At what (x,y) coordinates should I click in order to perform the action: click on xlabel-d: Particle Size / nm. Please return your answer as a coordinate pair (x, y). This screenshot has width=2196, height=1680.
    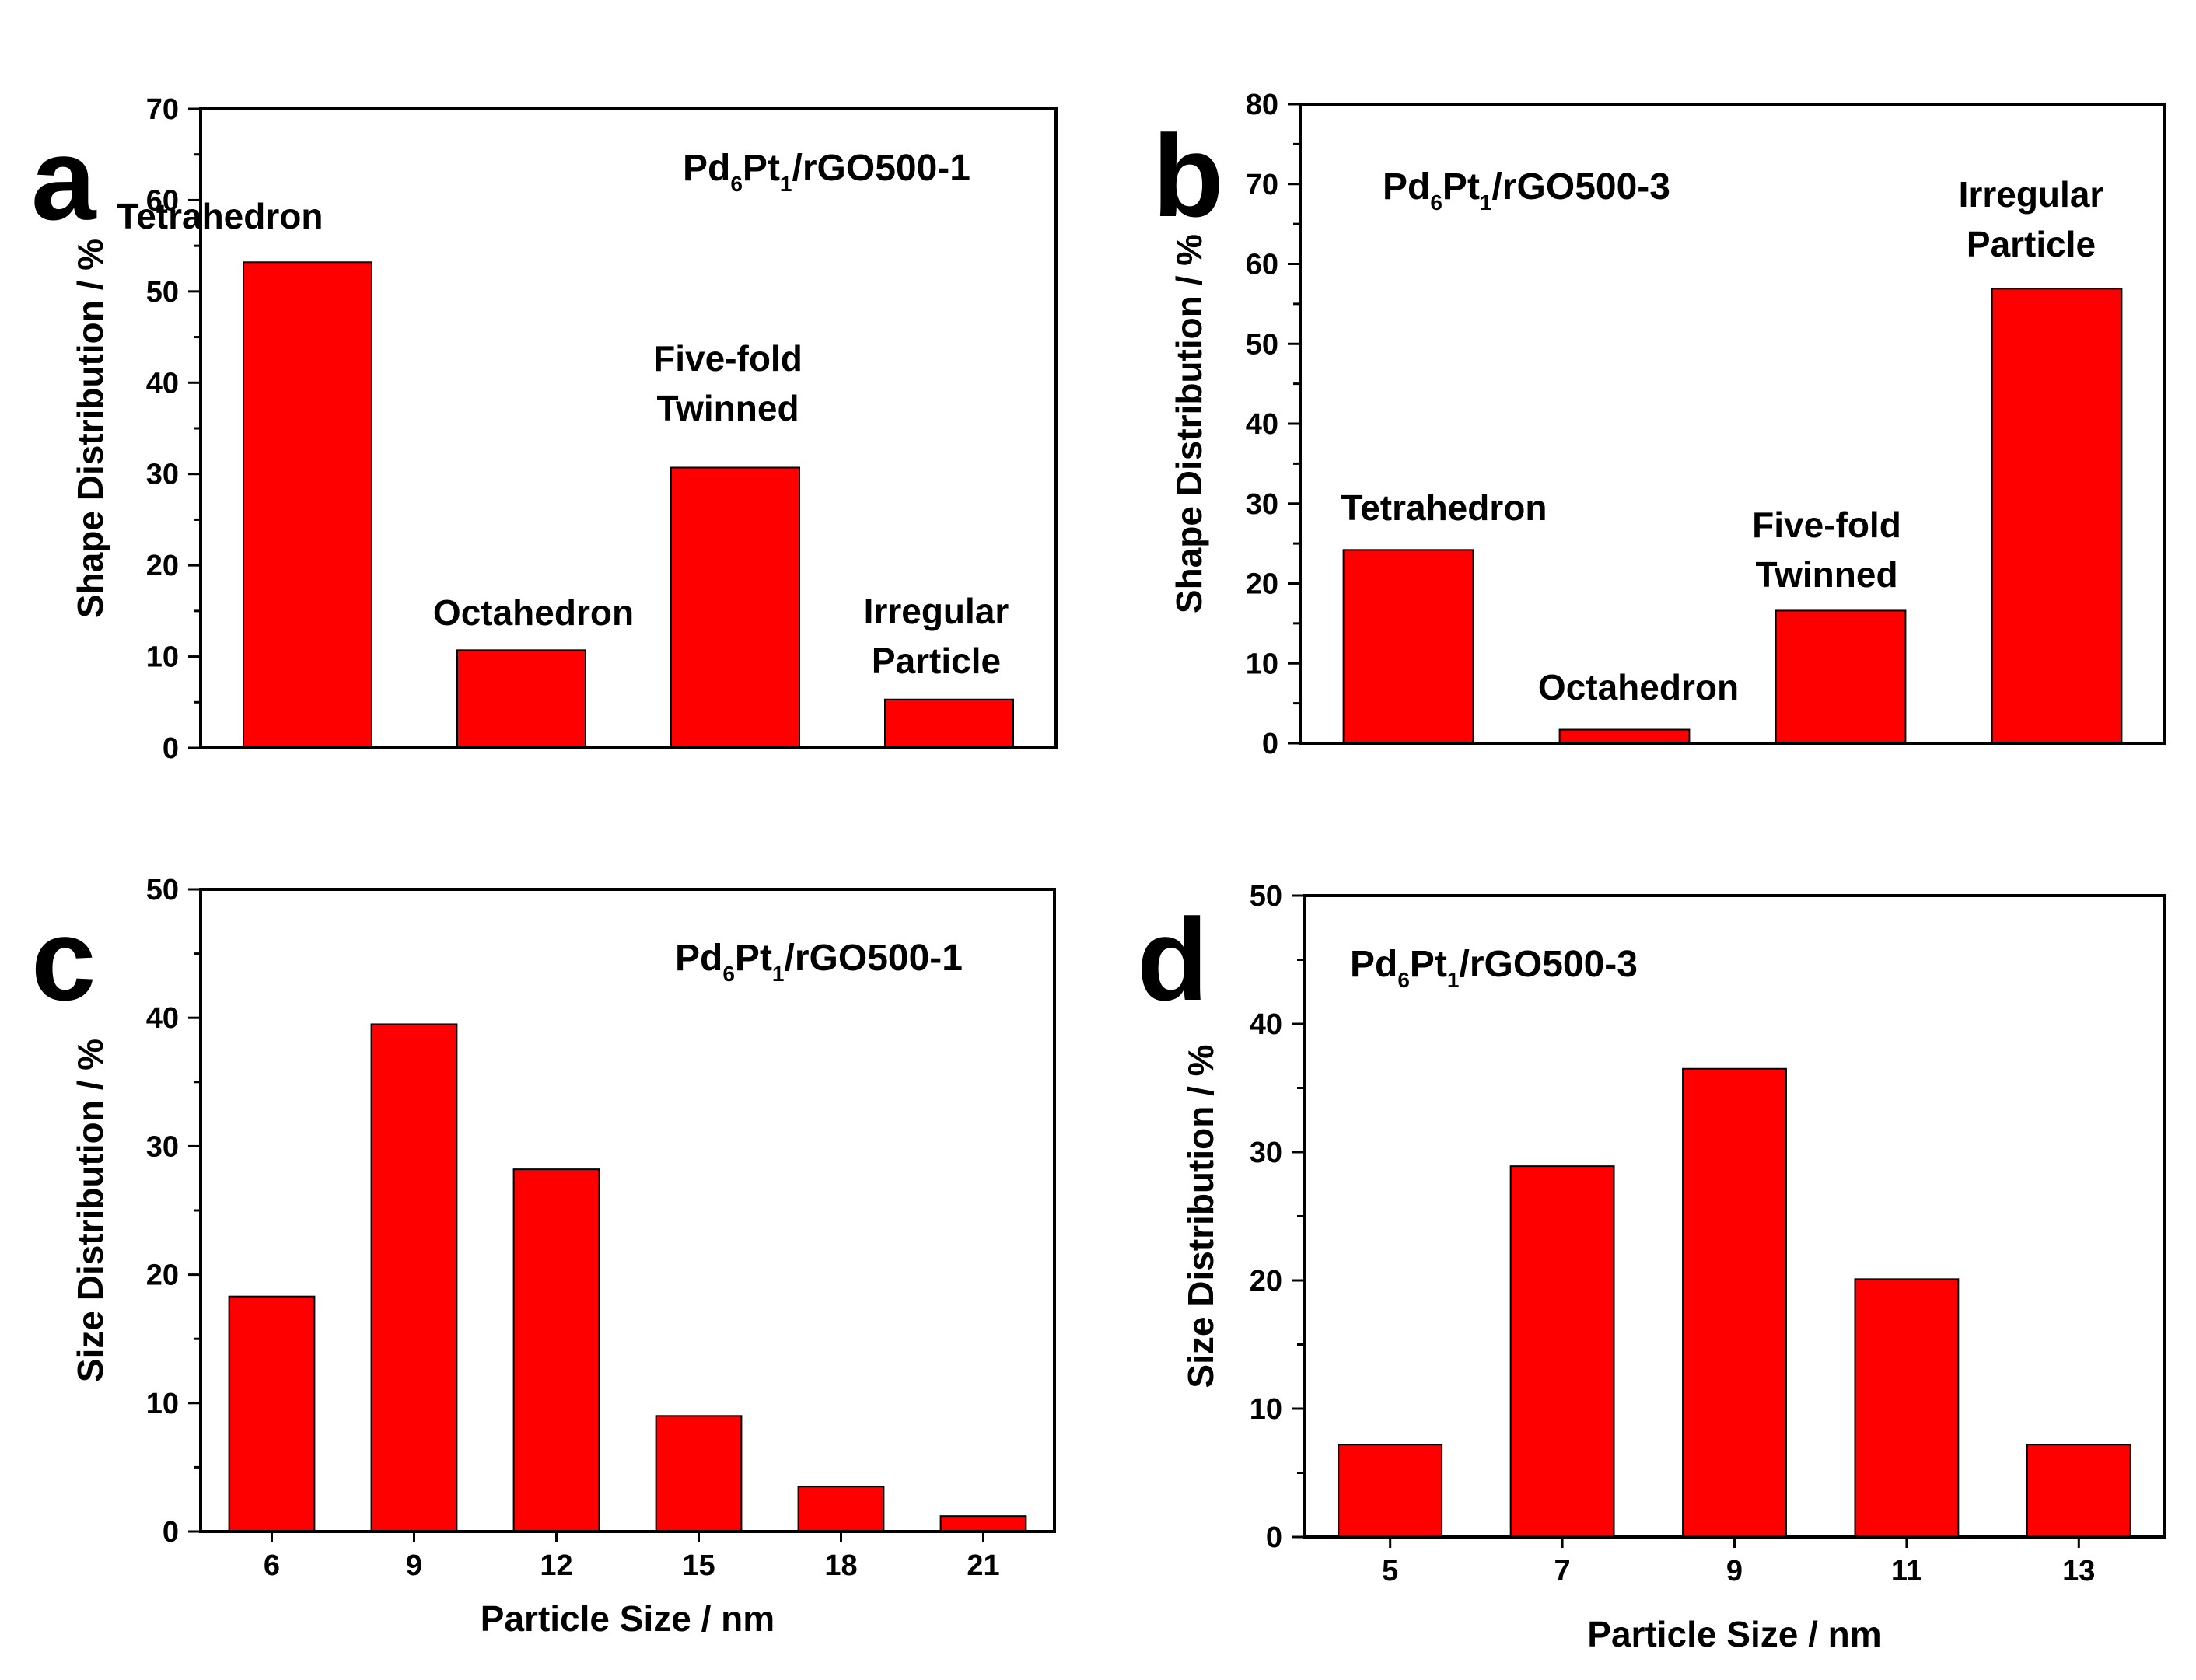
    Looking at the image, I should click on (1734, 1634).